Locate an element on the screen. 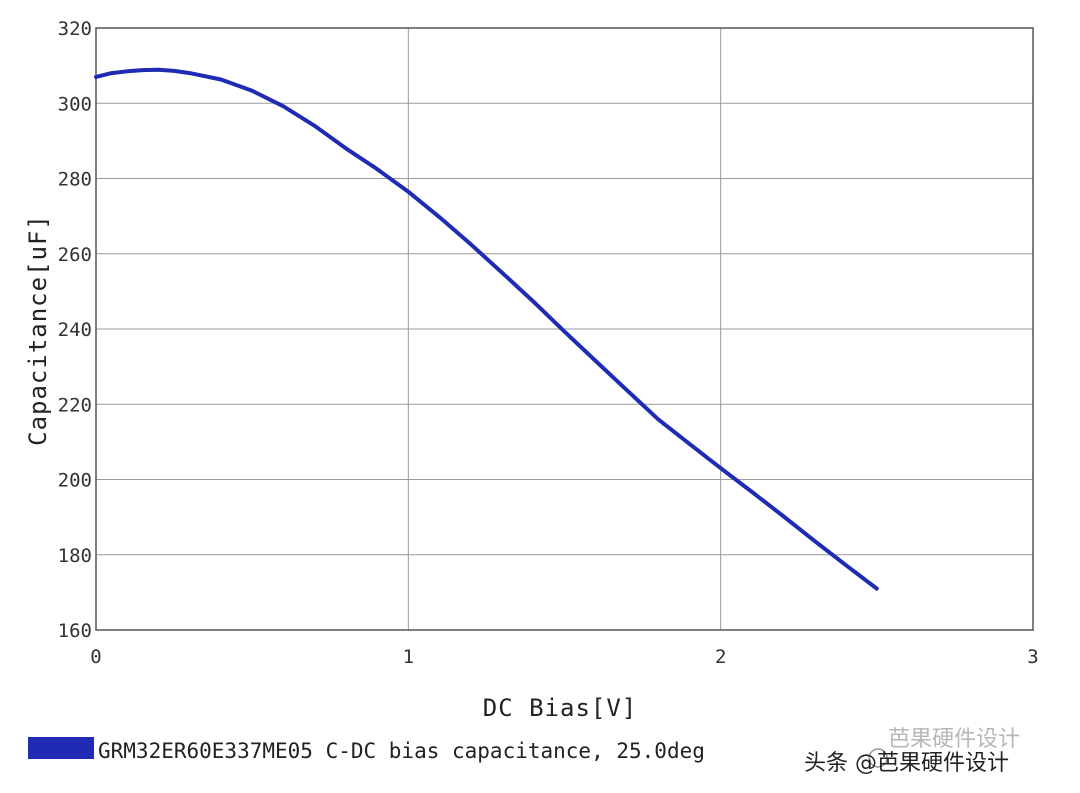  y-tick-label: 280 is located at coordinates (75, 180).